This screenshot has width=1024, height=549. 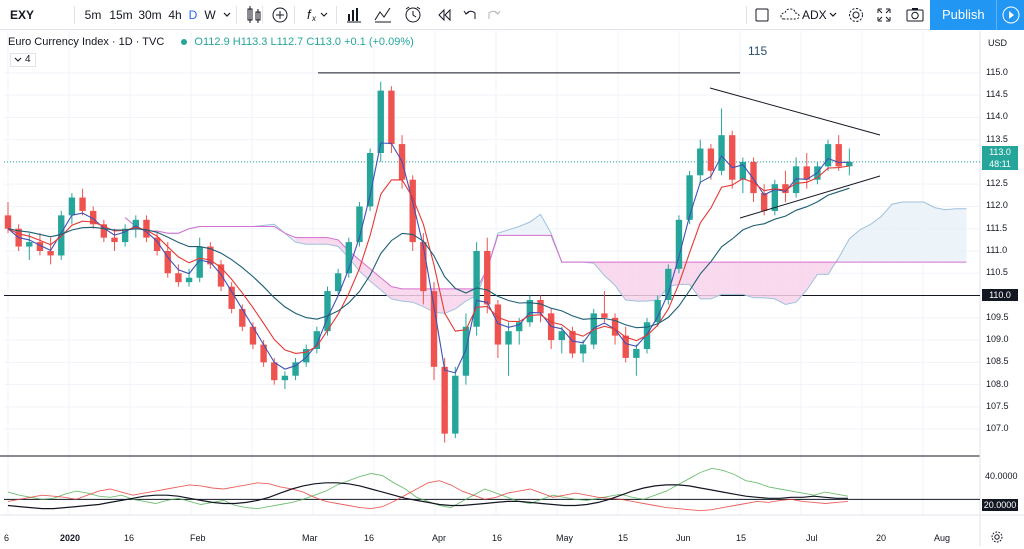 I want to click on fullscreen-square-icon, so click(x=762, y=15).